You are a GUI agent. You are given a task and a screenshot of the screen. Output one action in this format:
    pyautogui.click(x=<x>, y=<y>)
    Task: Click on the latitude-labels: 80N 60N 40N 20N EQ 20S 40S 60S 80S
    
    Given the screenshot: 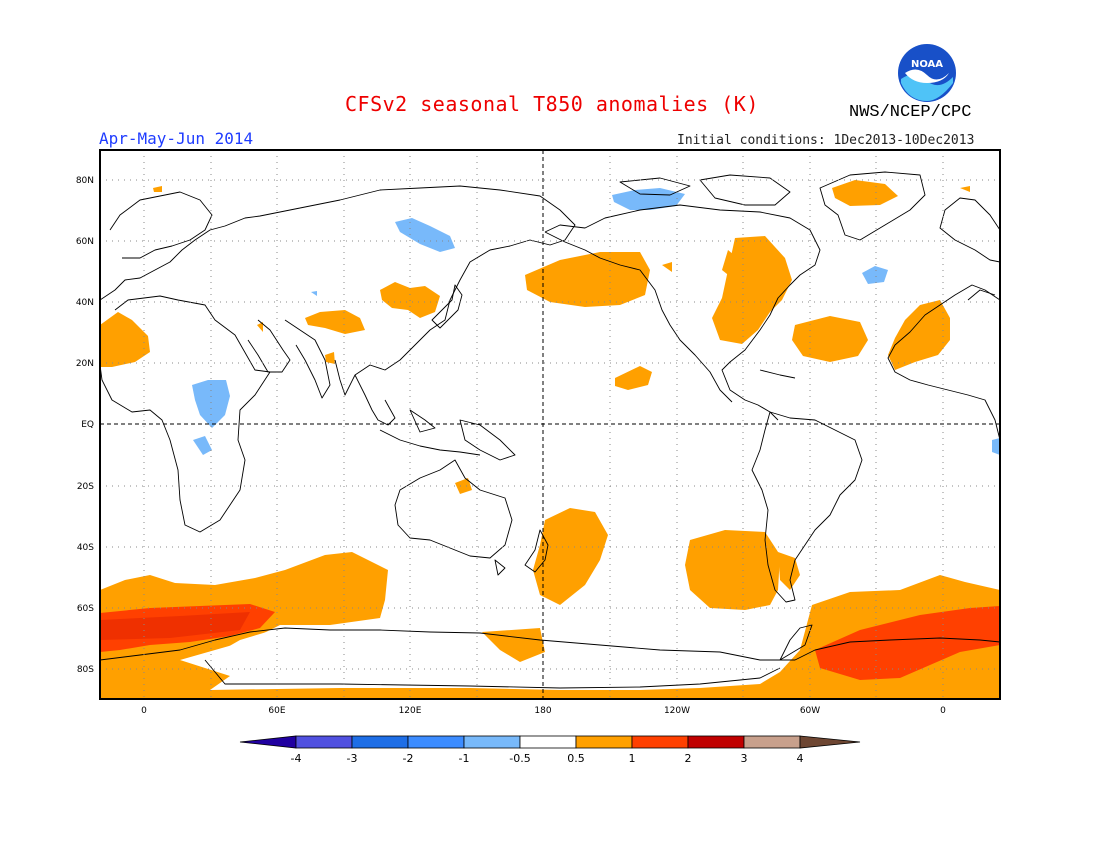 What is the action you would take?
    pyautogui.click(x=85, y=425)
    